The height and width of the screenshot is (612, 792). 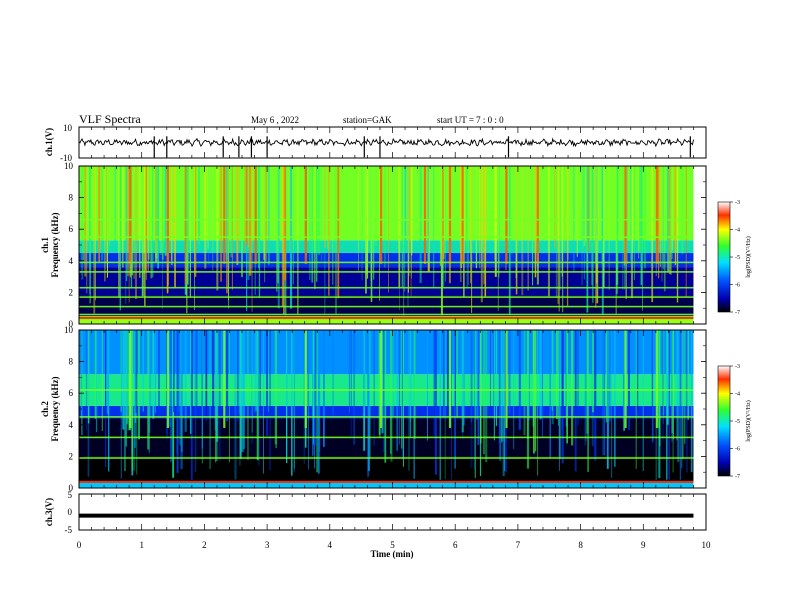 What do you see at coordinates (734, 422) in the screenshot?
I see `ch2-colorbar: -3 -4 -5 -6 -7 log(PSD)(V²/Hz)` at bounding box center [734, 422].